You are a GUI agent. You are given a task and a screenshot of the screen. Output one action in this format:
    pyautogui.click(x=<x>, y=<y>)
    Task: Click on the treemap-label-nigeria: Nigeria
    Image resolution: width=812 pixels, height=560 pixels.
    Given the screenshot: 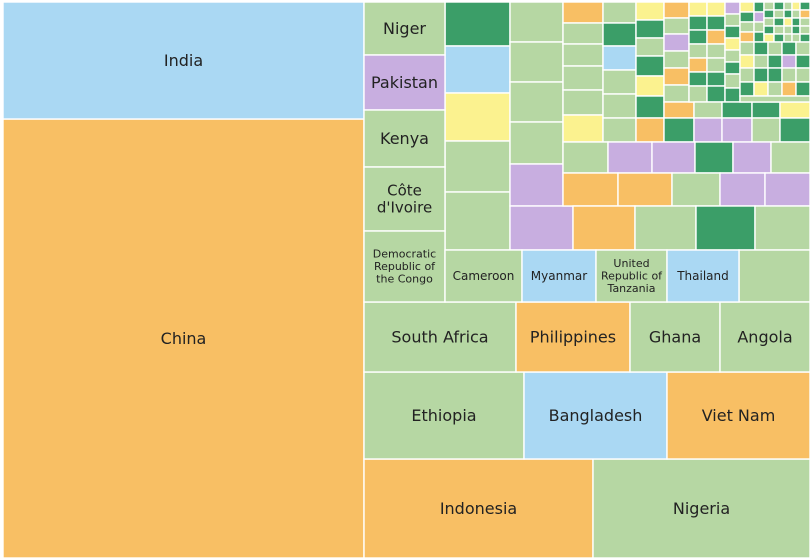 What is the action you would take?
    pyautogui.click(x=701, y=508)
    